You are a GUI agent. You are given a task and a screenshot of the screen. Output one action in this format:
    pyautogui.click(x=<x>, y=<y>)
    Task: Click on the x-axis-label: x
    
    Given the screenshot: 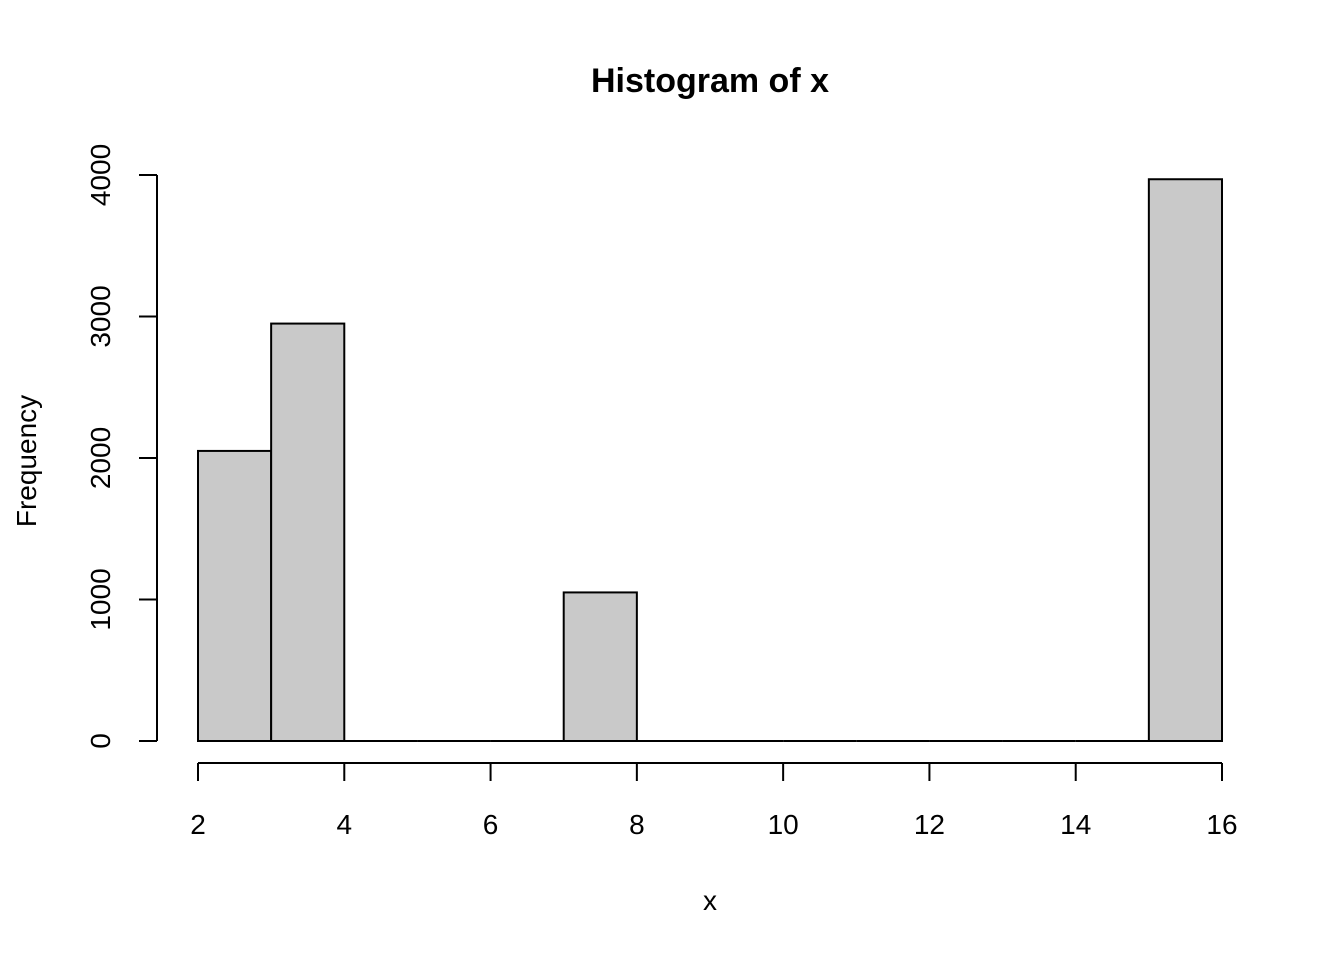 What is the action you would take?
    pyautogui.click(x=710, y=900)
    